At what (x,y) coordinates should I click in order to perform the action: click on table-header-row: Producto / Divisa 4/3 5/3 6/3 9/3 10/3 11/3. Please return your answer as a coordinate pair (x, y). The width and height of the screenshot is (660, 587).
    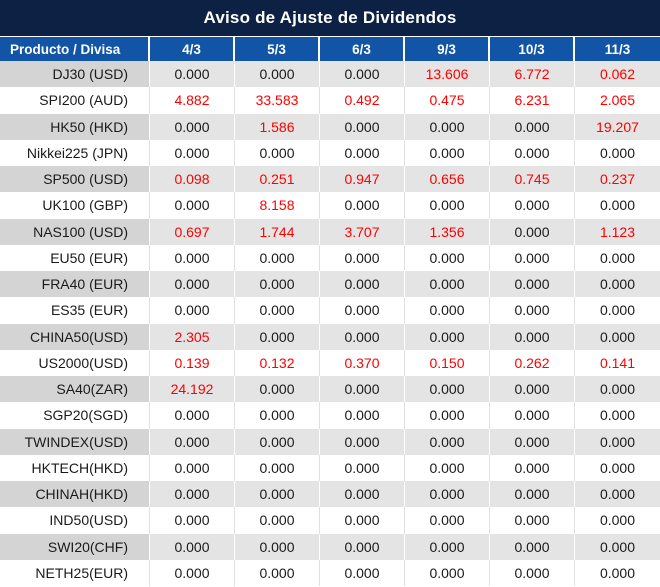
    Looking at the image, I should click on (330, 49).